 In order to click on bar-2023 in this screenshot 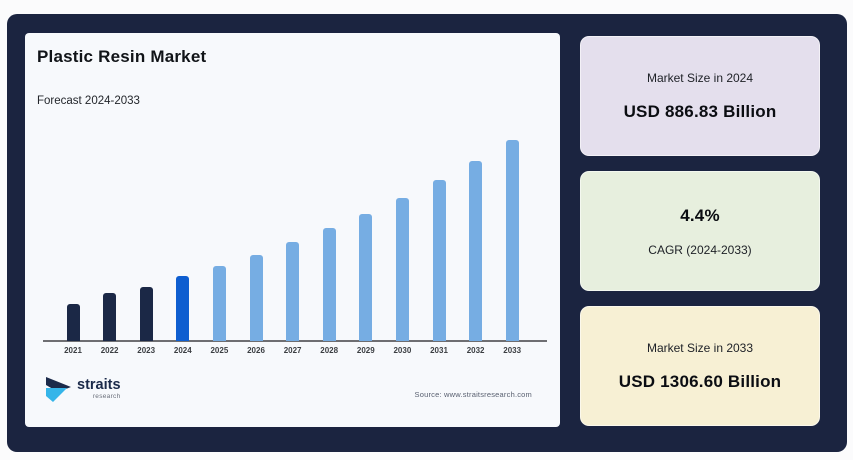, I will do `click(146, 314)`.